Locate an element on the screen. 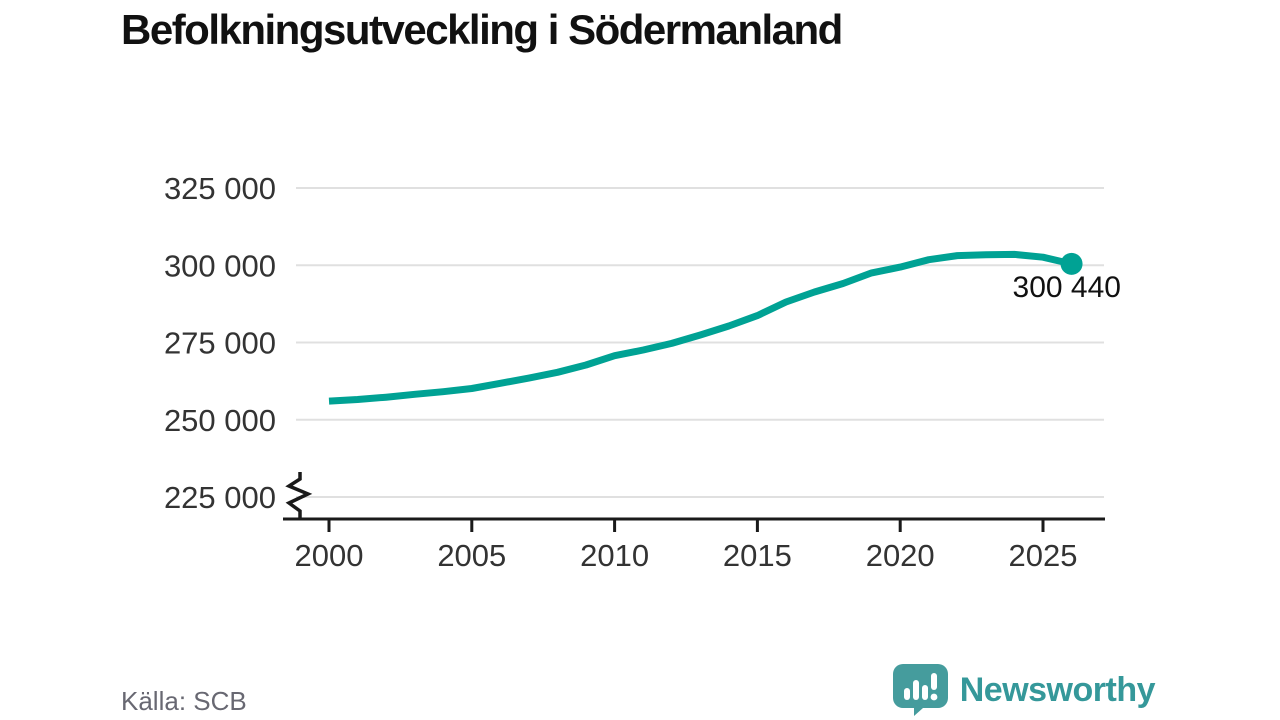 This screenshot has width=1280, height=720. y-axis-label-250000: 250 000 is located at coordinates (220, 420).